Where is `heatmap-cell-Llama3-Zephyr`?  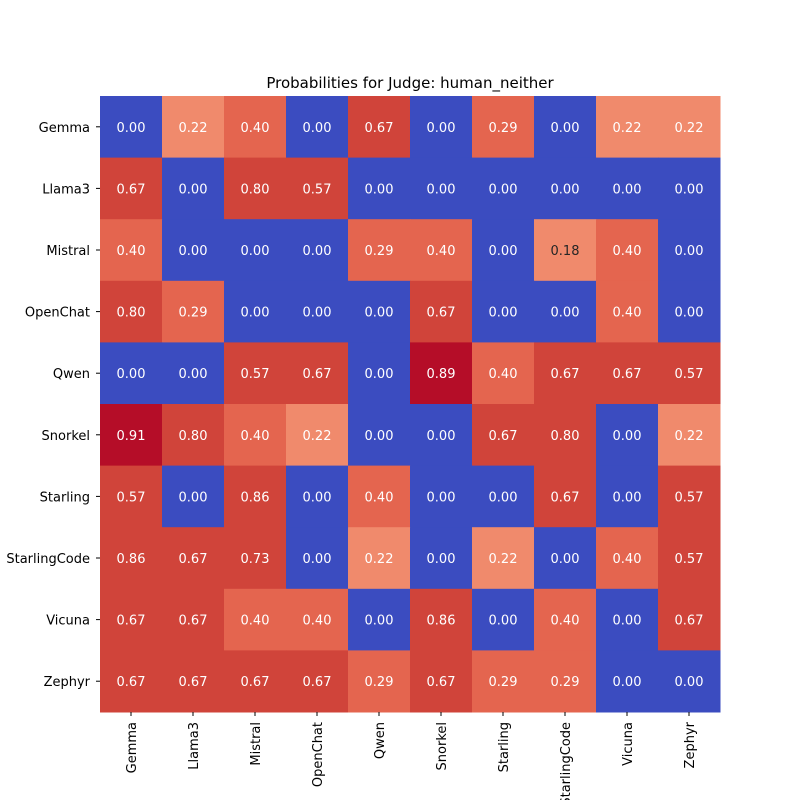 heatmap-cell-Llama3-Zephyr is located at coordinates (689, 188).